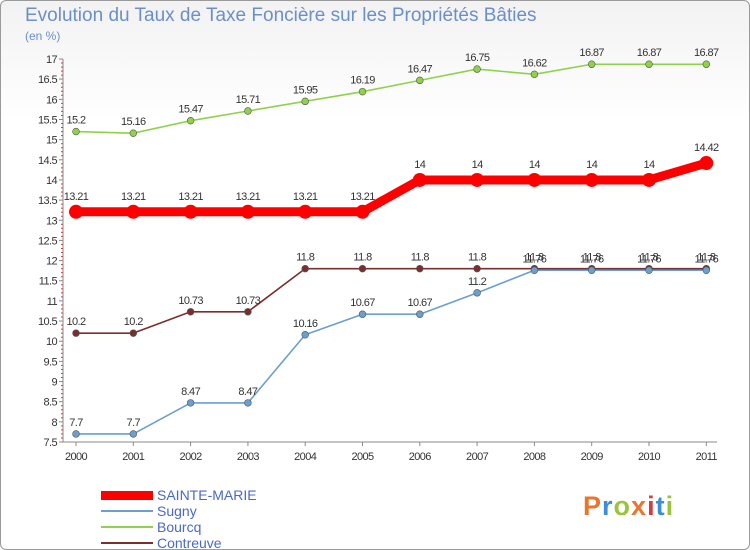 This screenshot has width=750, height=550. Describe the element at coordinates (51, 362) in the screenshot. I see `y-tick-label: 9.5` at that location.